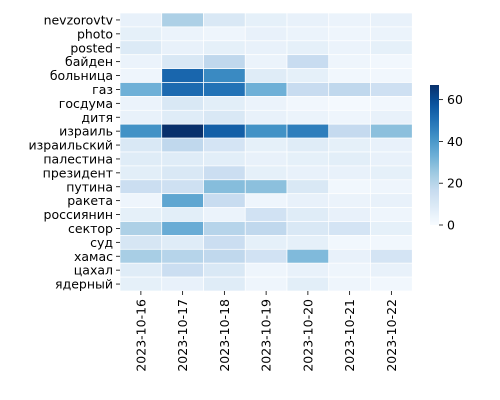 Image resolution: width=500 pixels, height=400 pixels. I want to click on heatmap-cell-цахал-2023-10-17, so click(182, 270).